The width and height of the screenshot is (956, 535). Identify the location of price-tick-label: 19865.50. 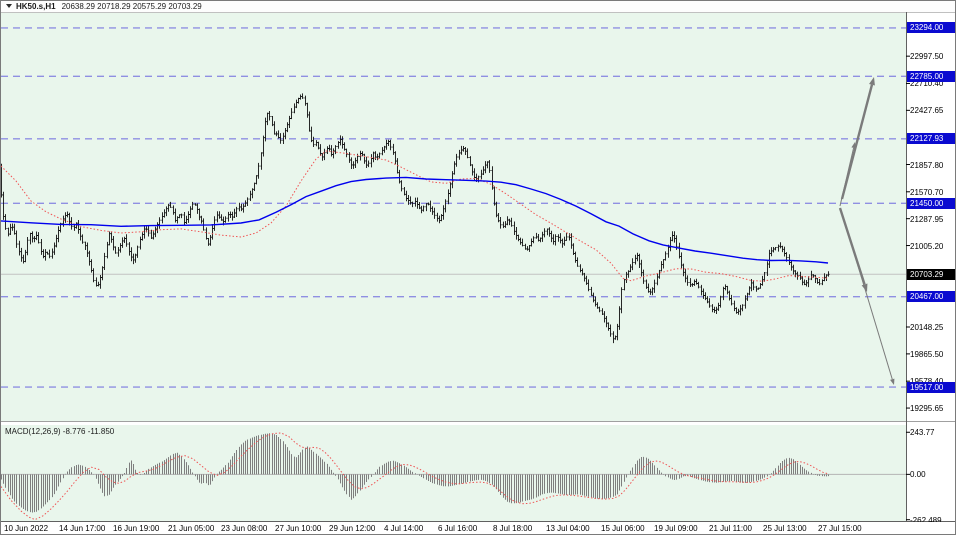
(927, 354).